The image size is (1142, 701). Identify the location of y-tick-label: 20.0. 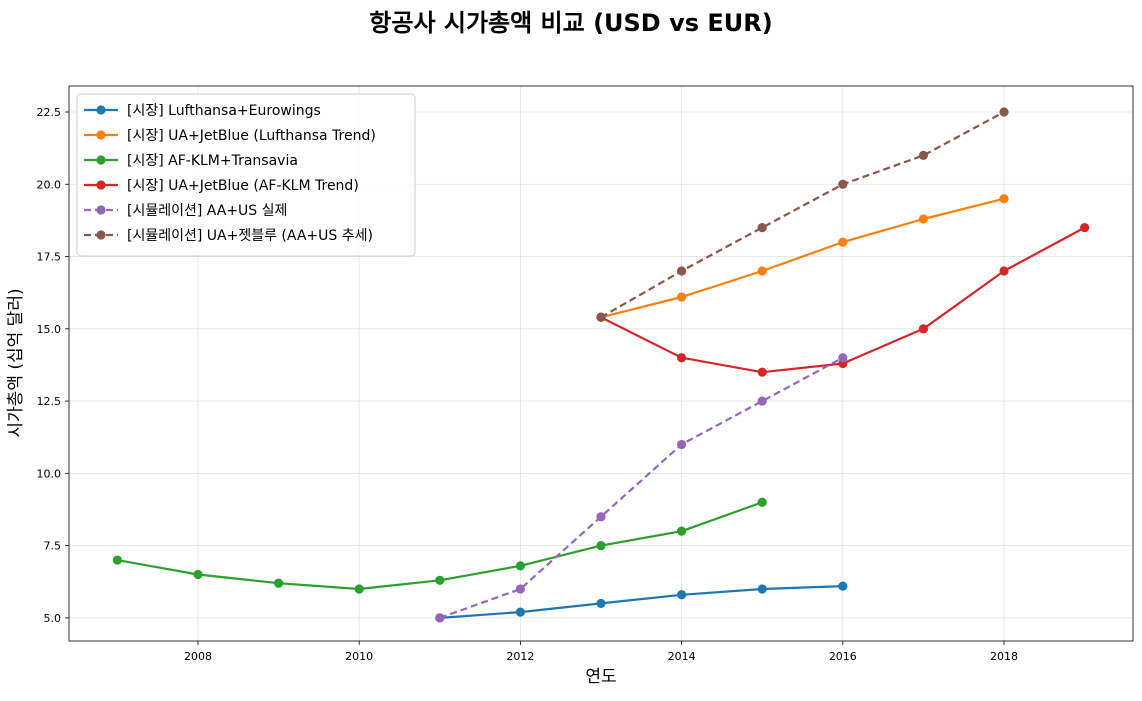
(49, 184).